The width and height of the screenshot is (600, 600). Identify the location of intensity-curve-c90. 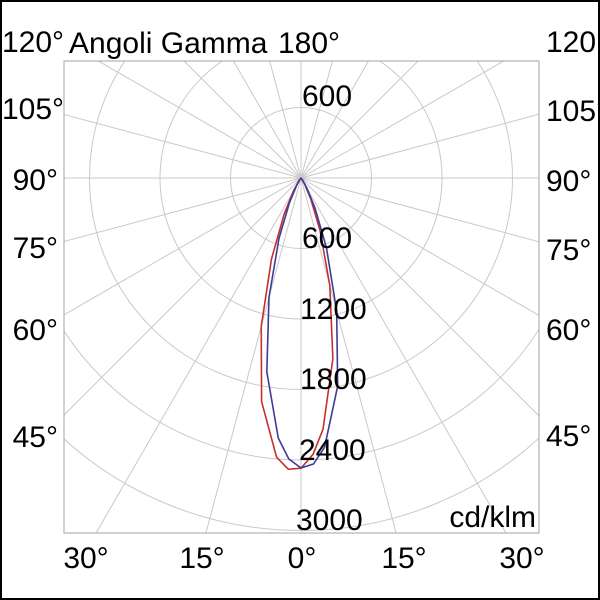
(302, 323).